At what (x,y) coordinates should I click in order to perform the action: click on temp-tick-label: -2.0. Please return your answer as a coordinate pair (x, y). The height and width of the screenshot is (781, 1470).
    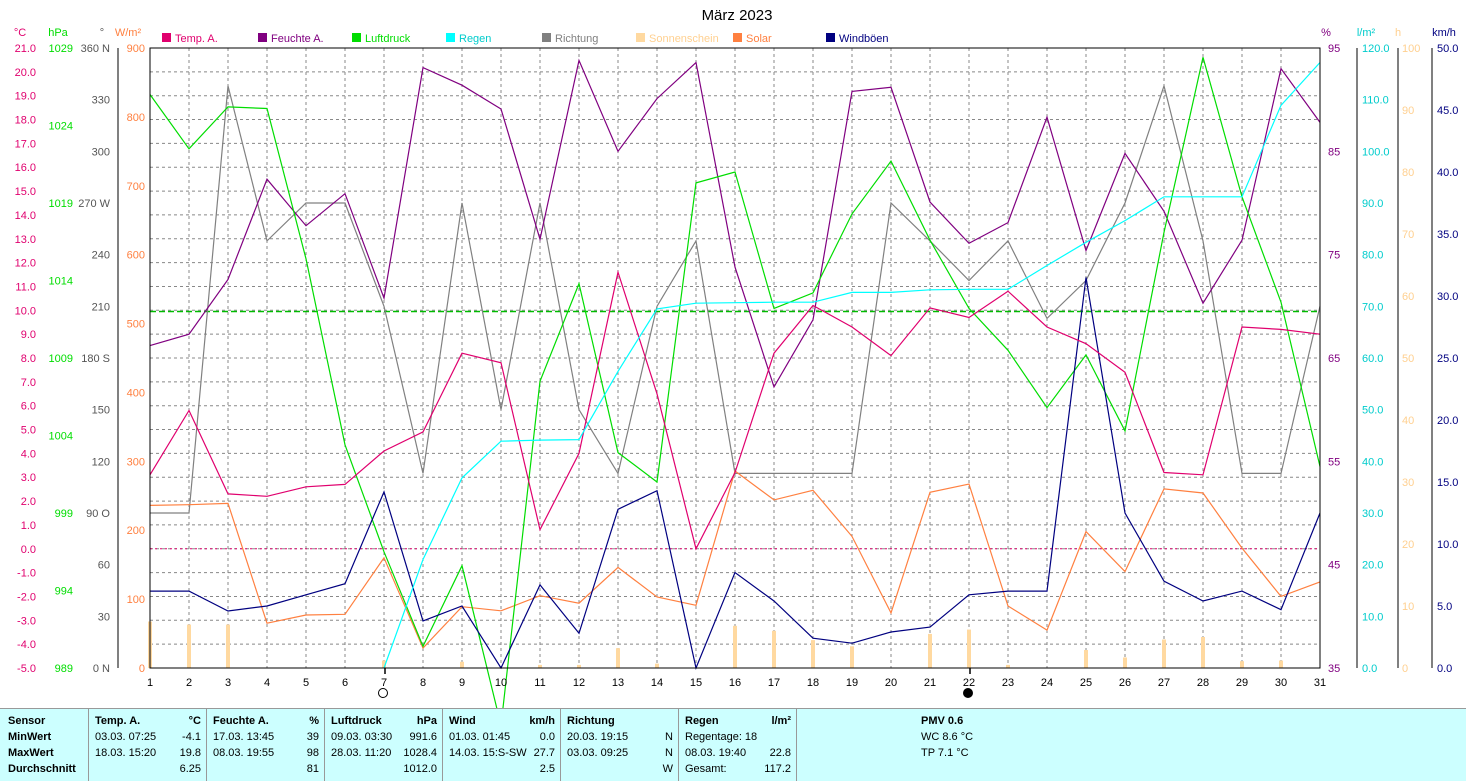
    Looking at the image, I should click on (26, 597).